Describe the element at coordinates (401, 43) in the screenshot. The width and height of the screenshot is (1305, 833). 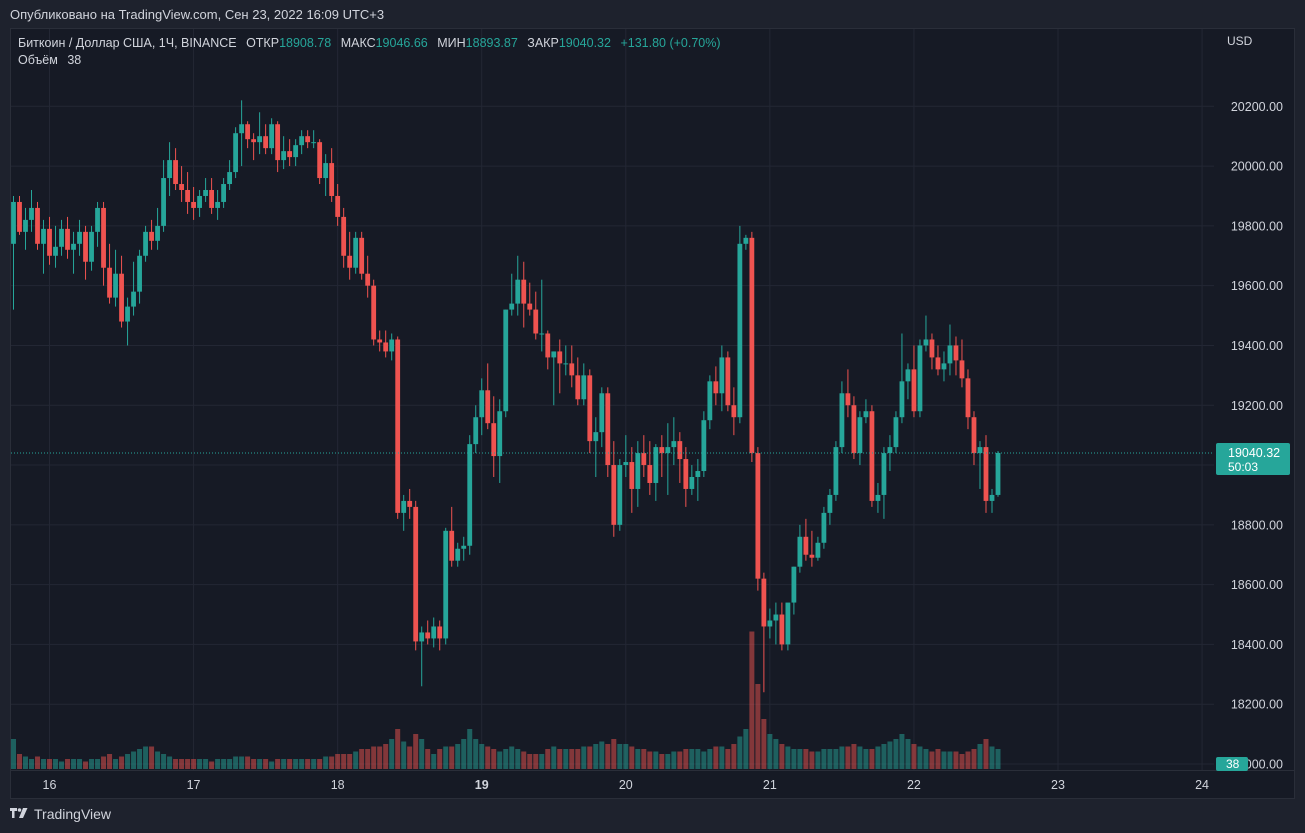
I see `high-value: 19046.66` at that location.